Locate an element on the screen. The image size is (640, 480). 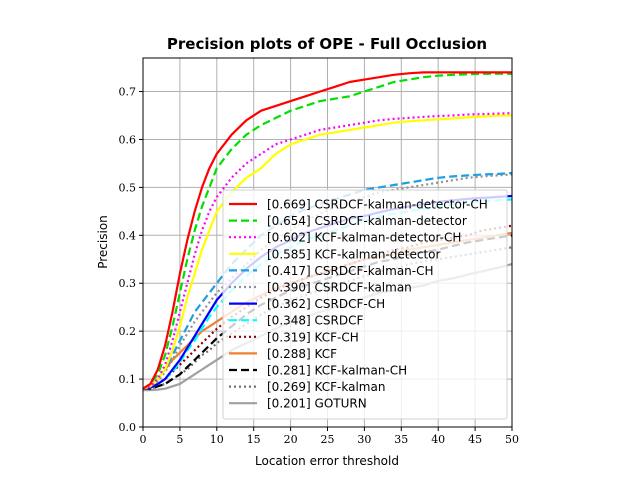
legend-label: [0.417] CSRDCF-kalman-CH is located at coordinates (350, 271).